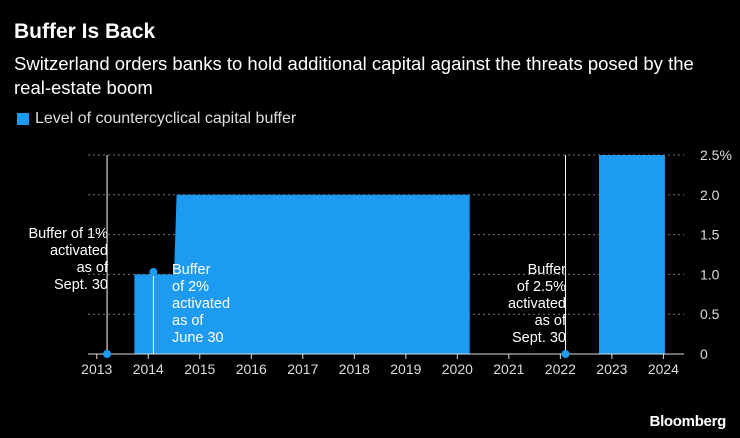 This screenshot has height=438, width=740. What do you see at coordinates (663, 369) in the screenshot?
I see `x-tick-label: 2024` at bounding box center [663, 369].